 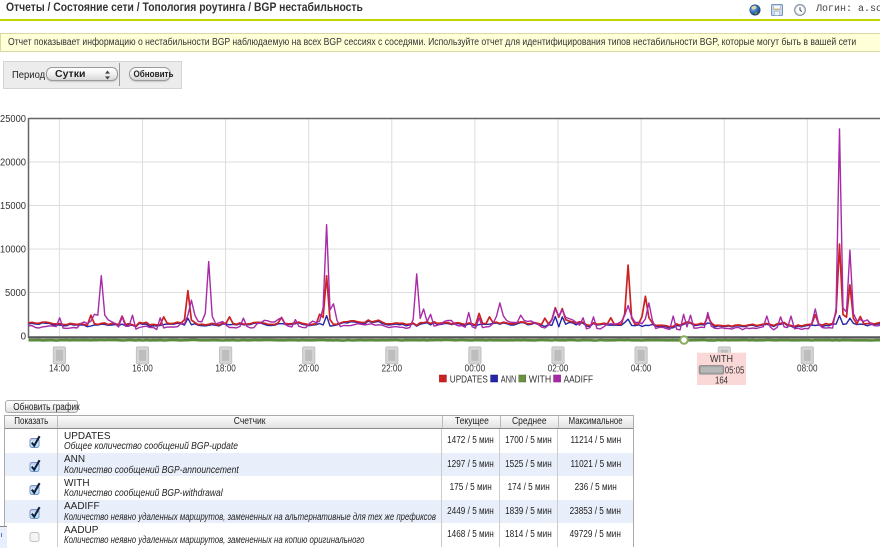 I want to click on svg-text: 20:00, so click(x=308, y=368).